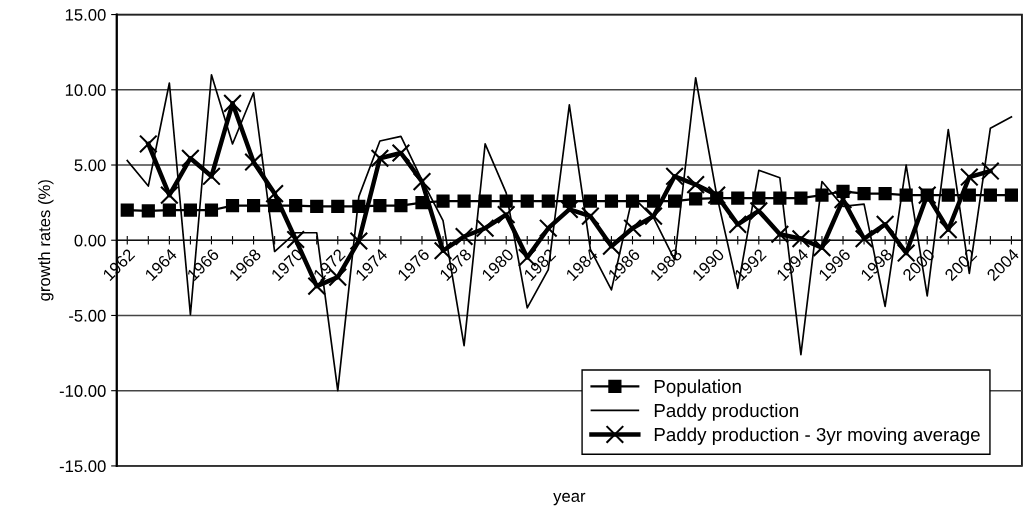 This screenshot has width=1024, height=520. I want to click on y-tick-label: -10.00, so click(82, 391).